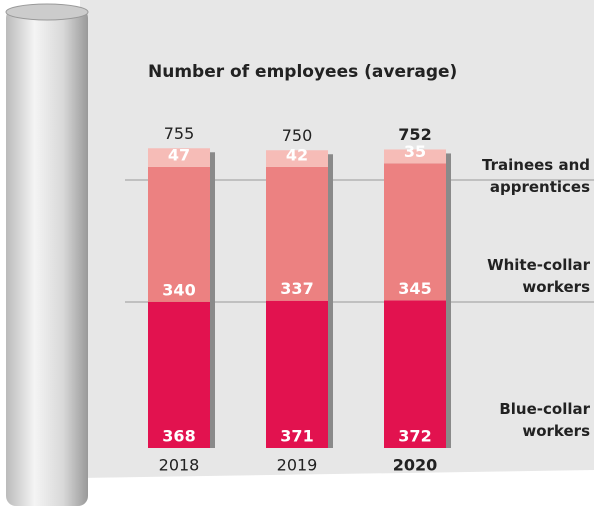 The height and width of the screenshot is (510, 594). I want to click on data-label: 35, so click(415, 151).